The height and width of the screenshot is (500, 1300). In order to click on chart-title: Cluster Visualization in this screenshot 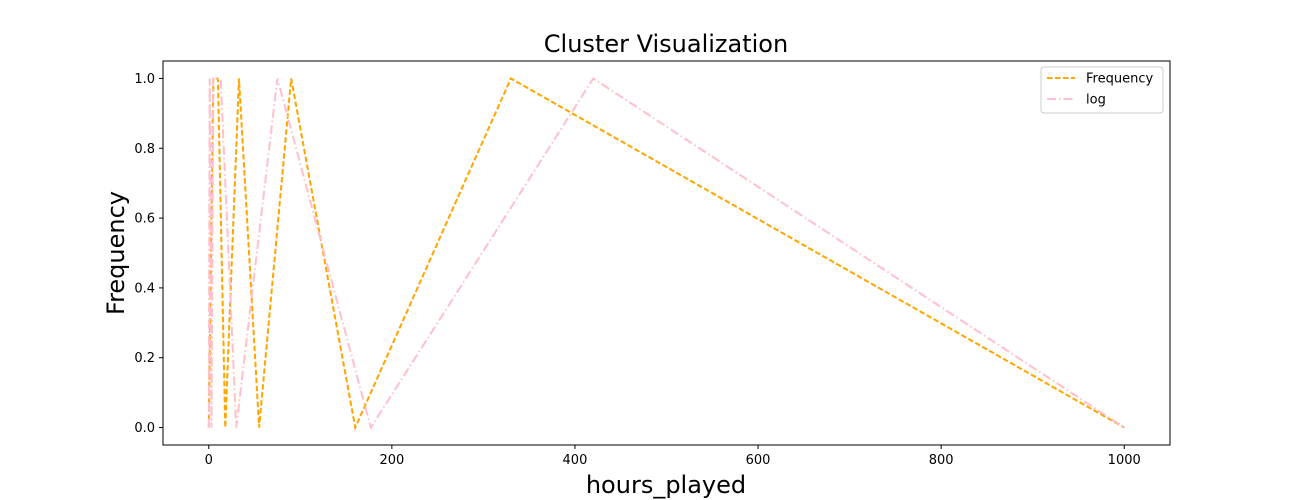, I will do `click(666, 44)`.